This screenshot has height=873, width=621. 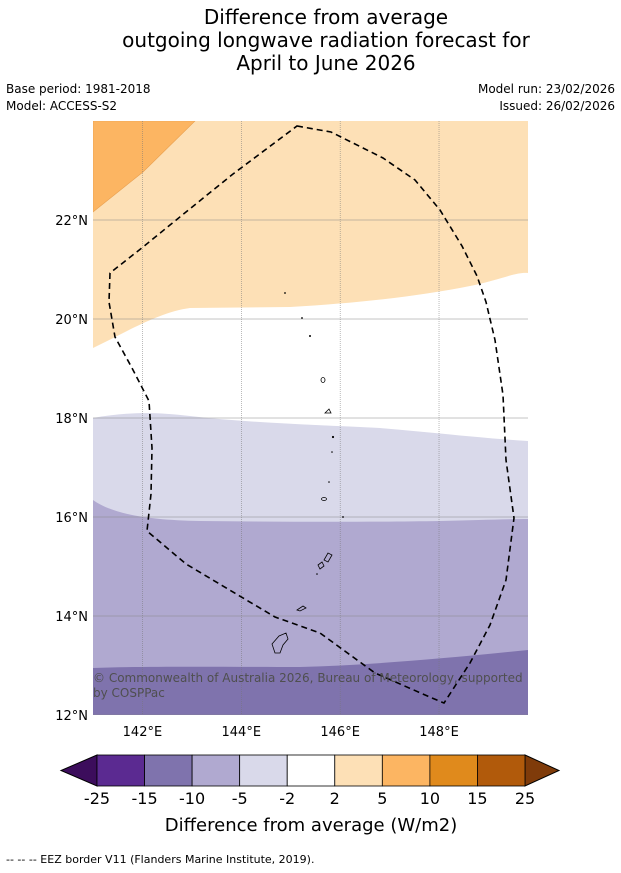 I want to click on lat-tick-label: 20°N, so click(x=71, y=320).